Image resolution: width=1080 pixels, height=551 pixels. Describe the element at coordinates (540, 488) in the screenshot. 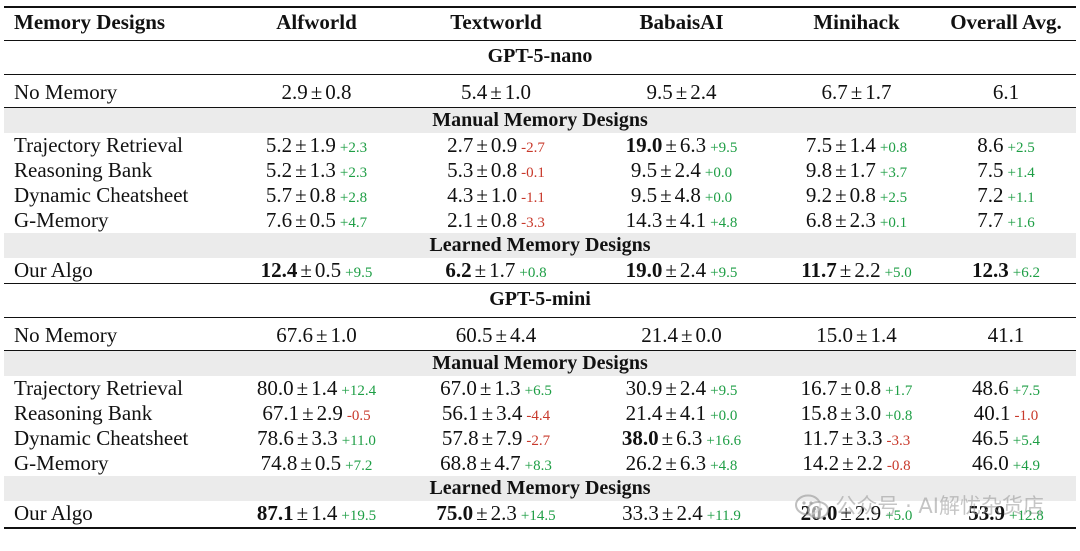

I see `section-title: Learned Memory Designs` at that location.